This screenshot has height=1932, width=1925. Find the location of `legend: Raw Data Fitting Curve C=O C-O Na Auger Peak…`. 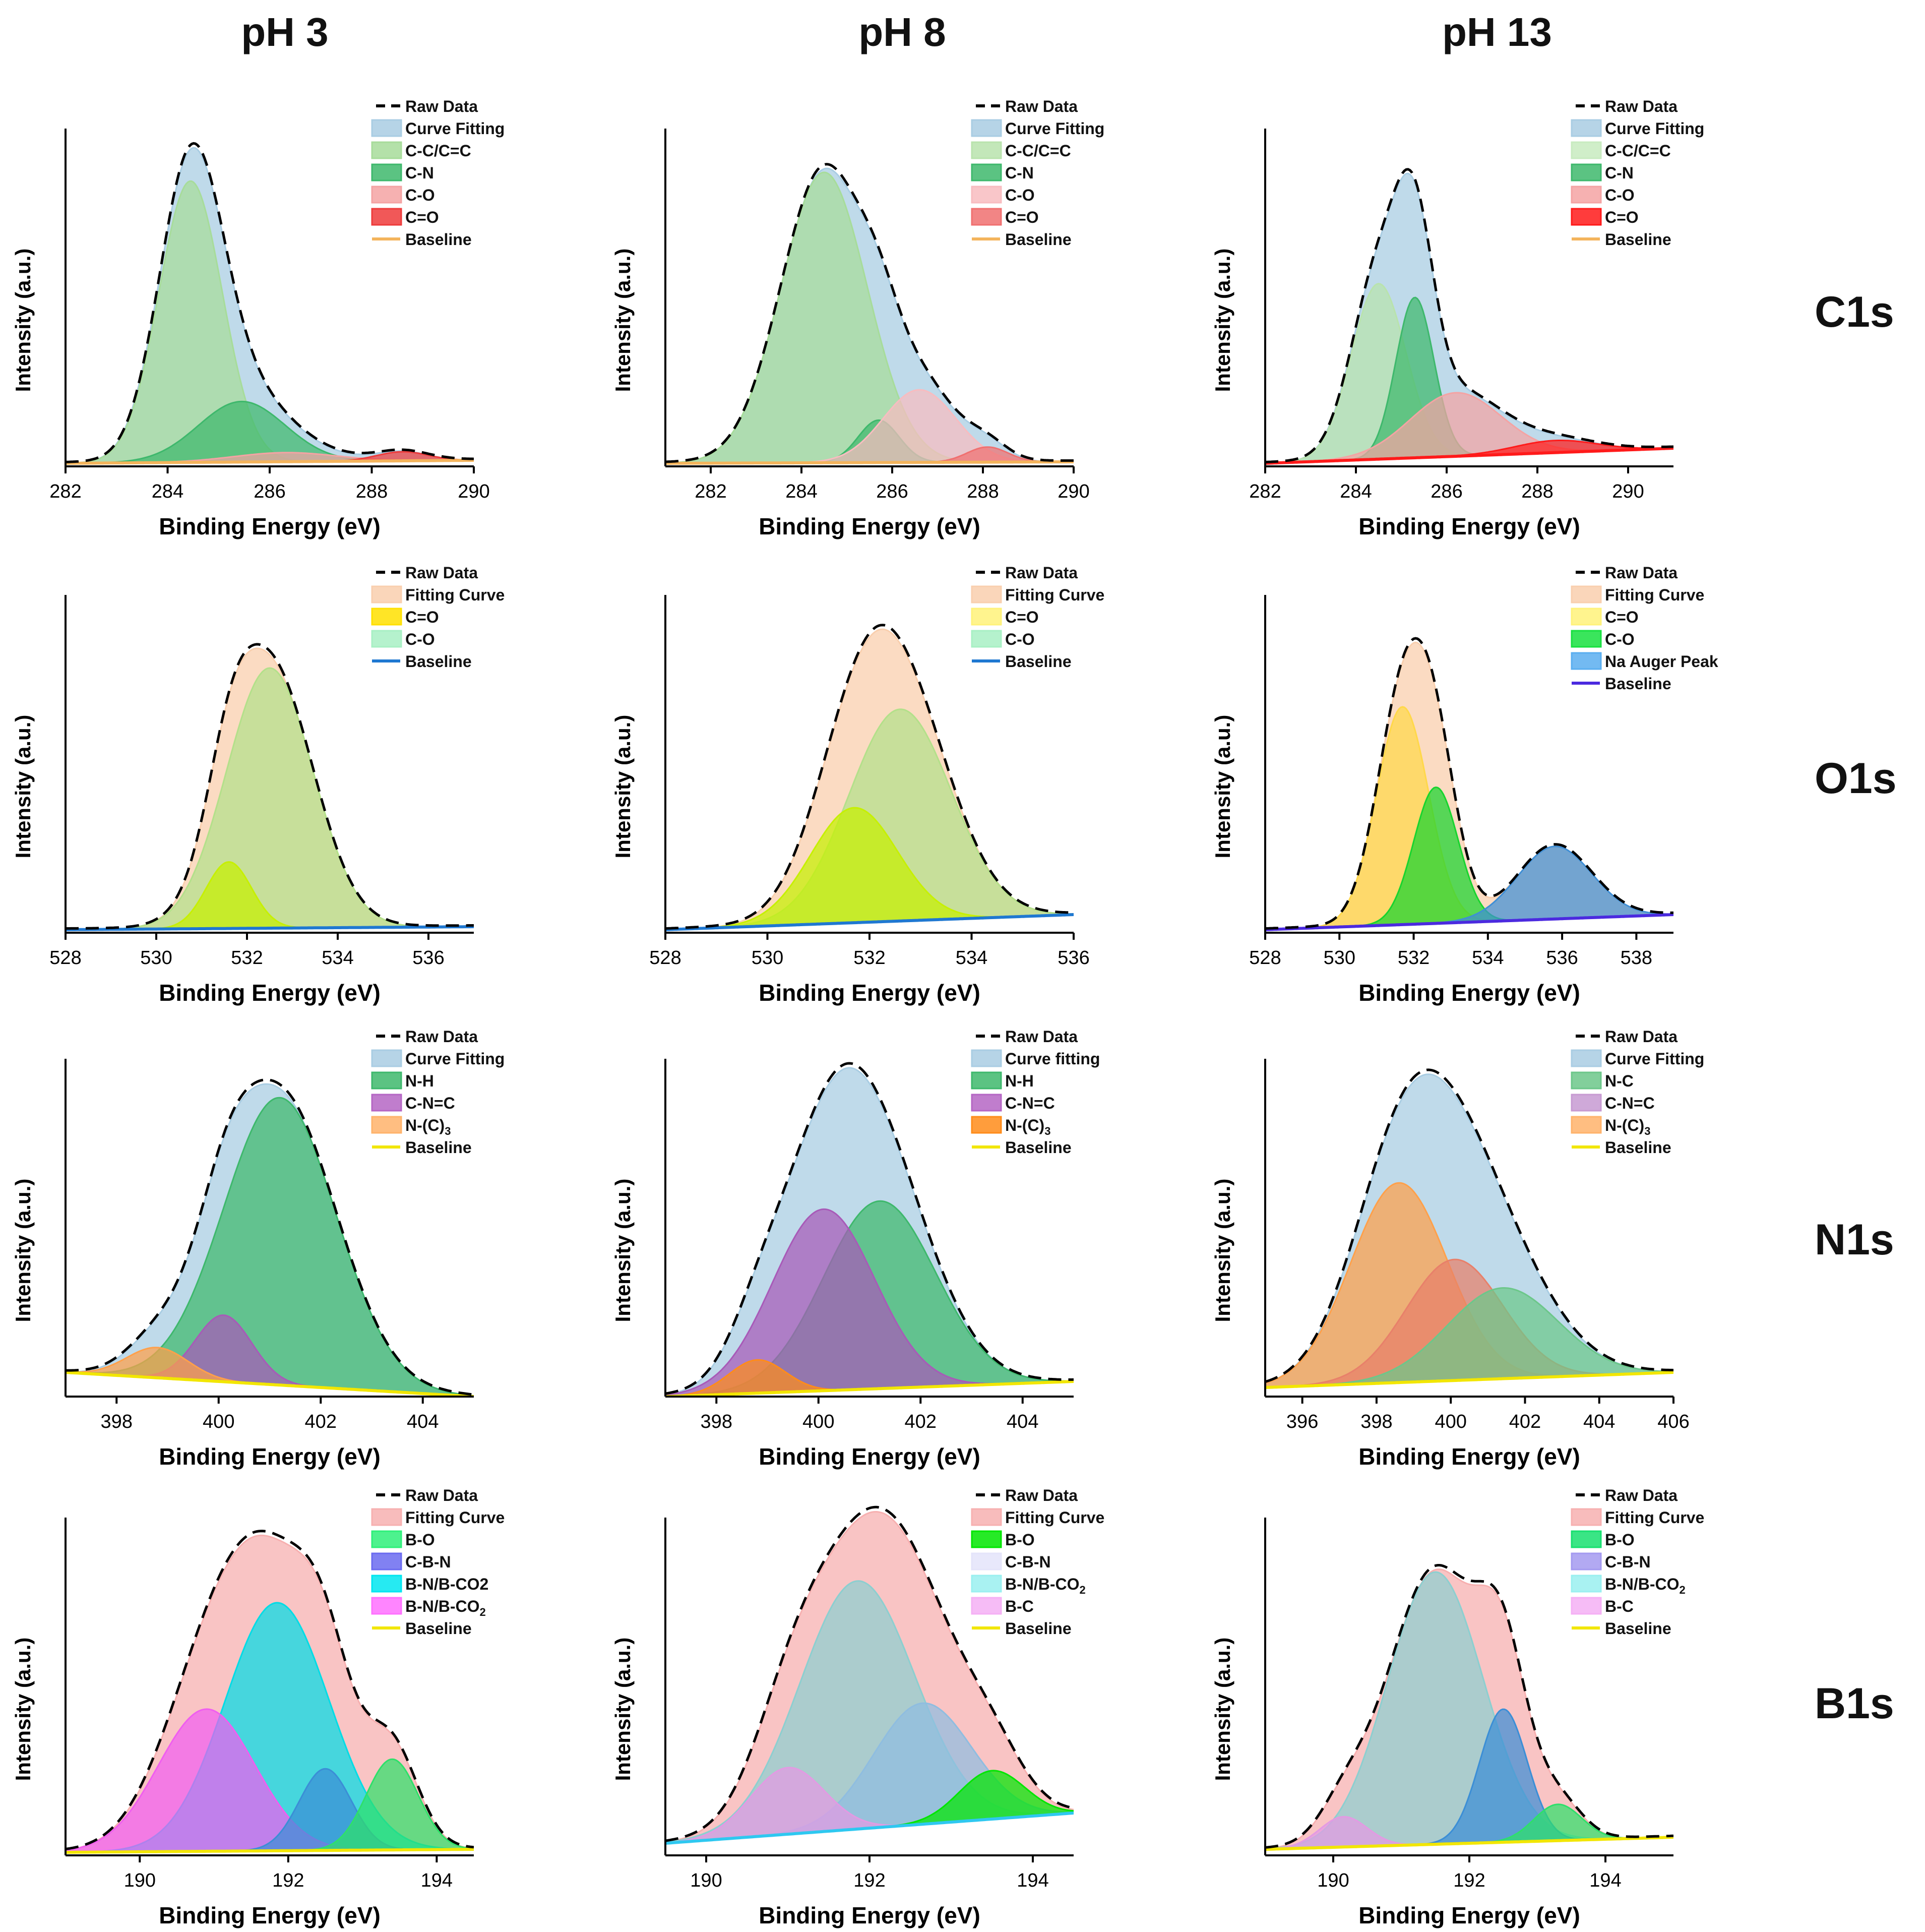

legend: Raw Data Fitting Curve C=O C-O Na Auger Peak… is located at coordinates (1644, 628).